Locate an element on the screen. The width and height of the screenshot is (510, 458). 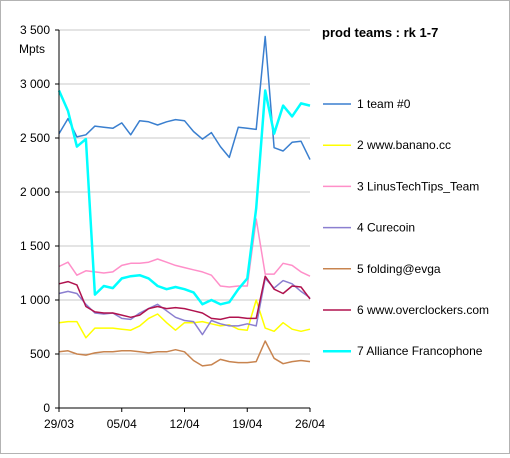
legend-item: 5 folding@evga is located at coordinates (382, 269).